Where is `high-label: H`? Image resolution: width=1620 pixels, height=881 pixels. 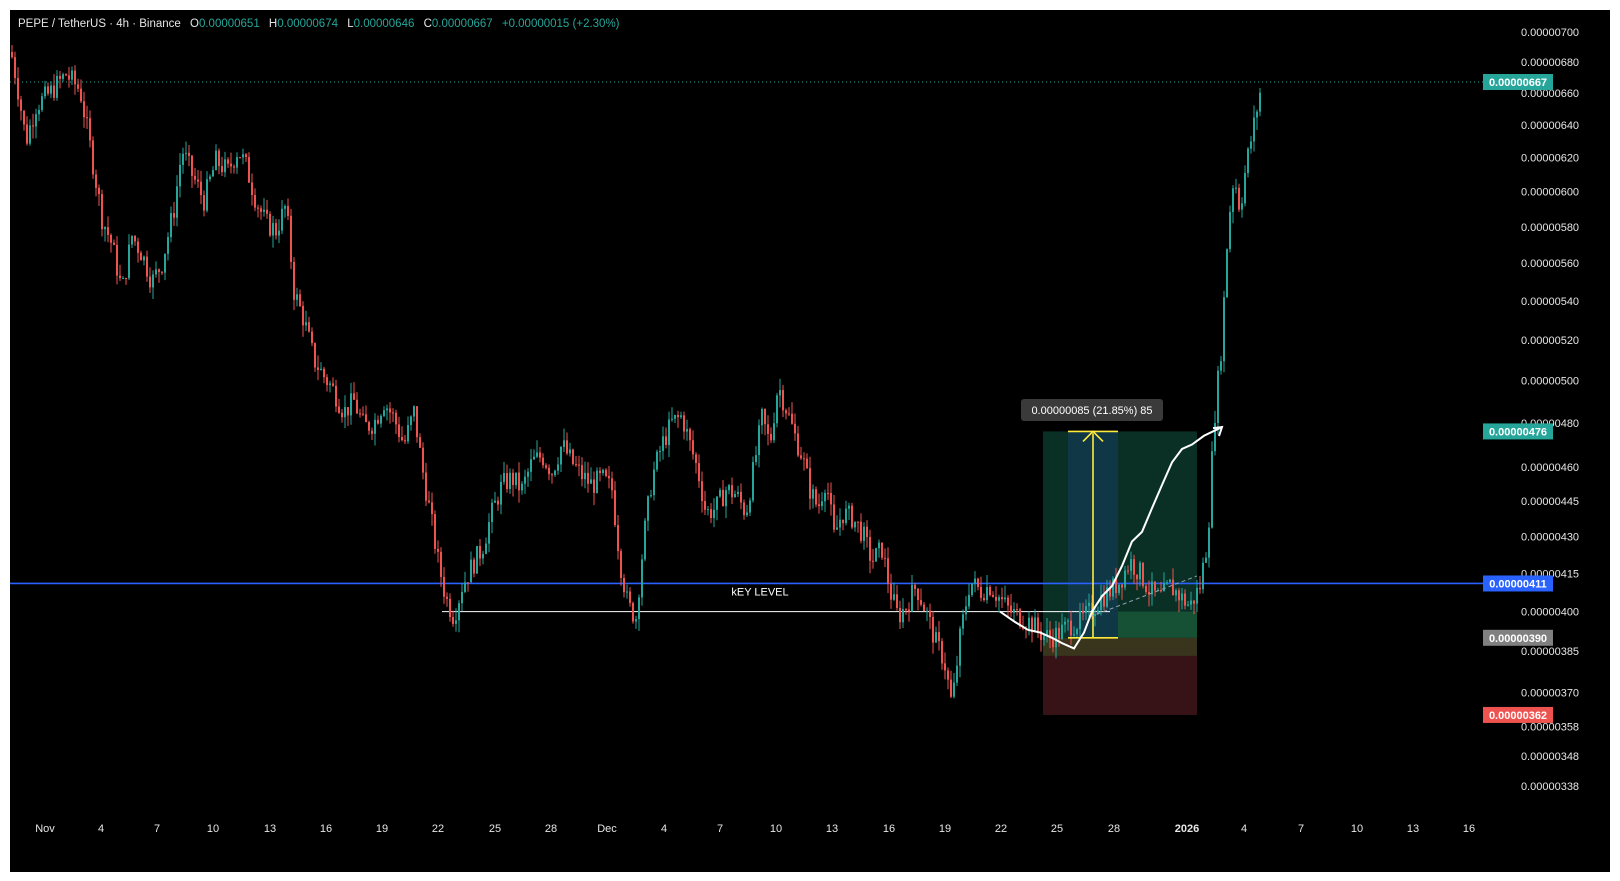
high-label: H is located at coordinates (273, 24).